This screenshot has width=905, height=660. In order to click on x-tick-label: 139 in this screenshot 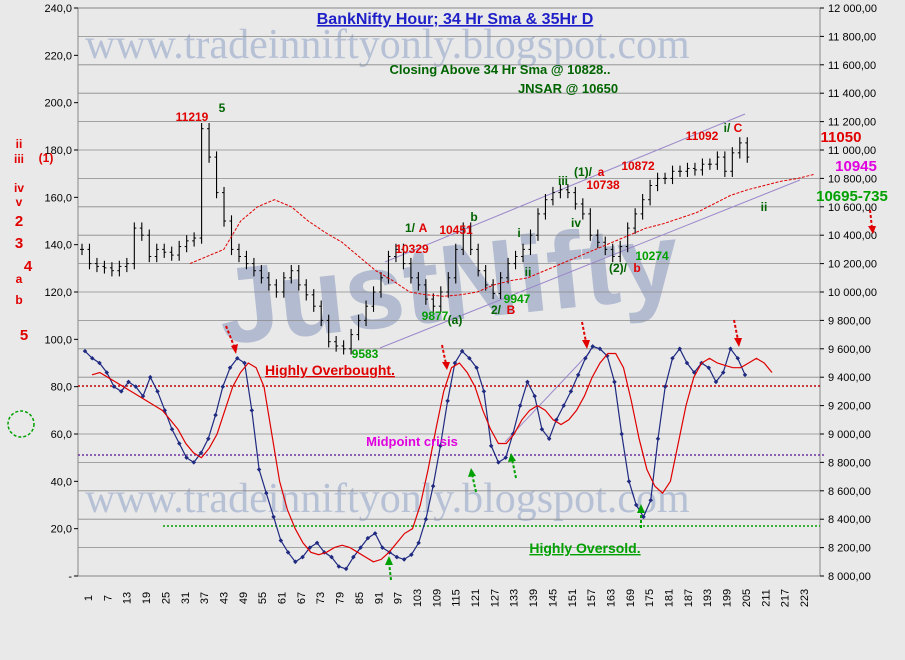, I will do `click(534, 598)`.